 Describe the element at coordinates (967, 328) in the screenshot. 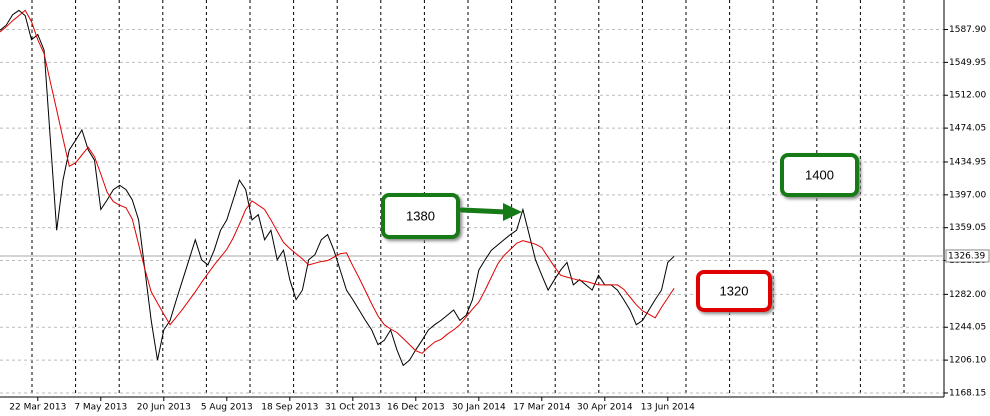

I see `y-tick-label: 1244.05` at that location.